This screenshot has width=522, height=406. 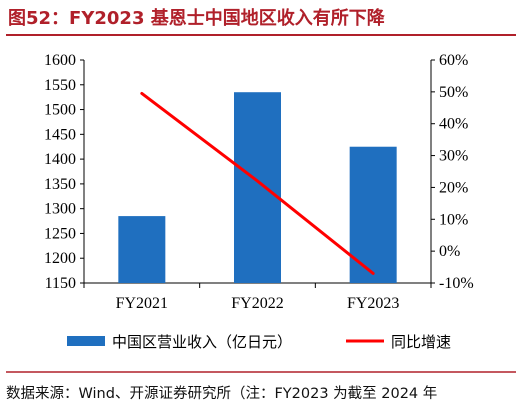 I want to click on y-right-tick-label: -10%, so click(x=456, y=283).